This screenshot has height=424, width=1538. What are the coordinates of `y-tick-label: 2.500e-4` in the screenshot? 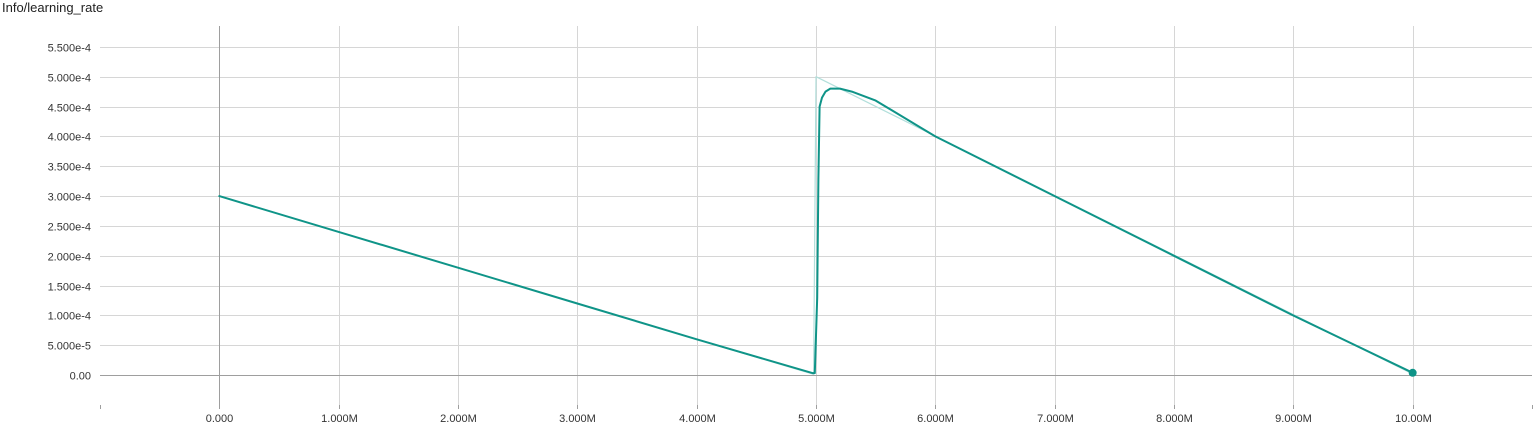 It's located at (69, 228).